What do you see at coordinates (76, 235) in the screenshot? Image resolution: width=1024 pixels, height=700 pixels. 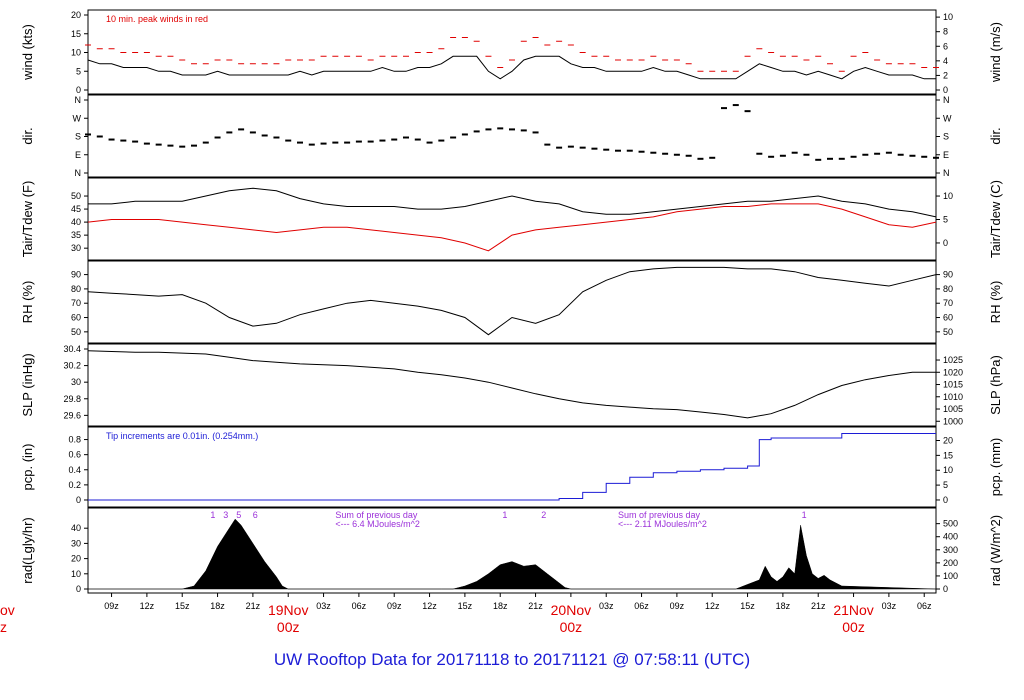 I see `ytick-label-temp: 35` at bounding box center [76, 235].